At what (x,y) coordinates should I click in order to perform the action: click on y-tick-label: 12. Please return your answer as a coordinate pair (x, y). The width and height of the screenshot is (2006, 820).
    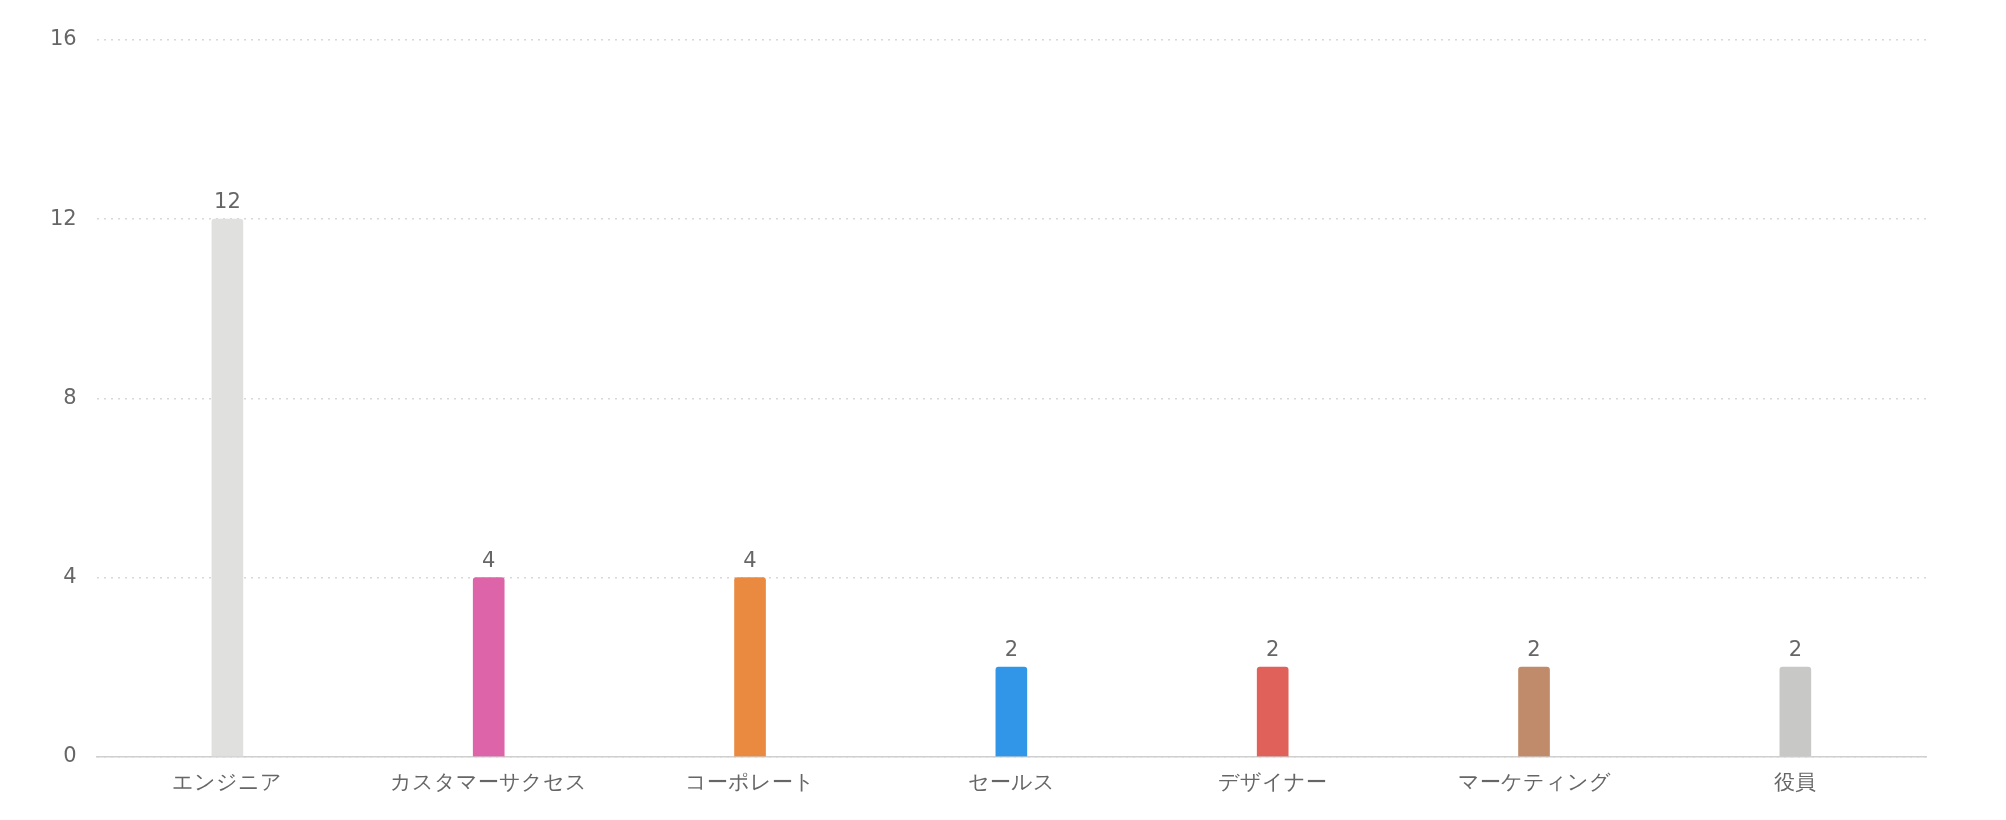
    Looking at the image, I should click on (63, 217).